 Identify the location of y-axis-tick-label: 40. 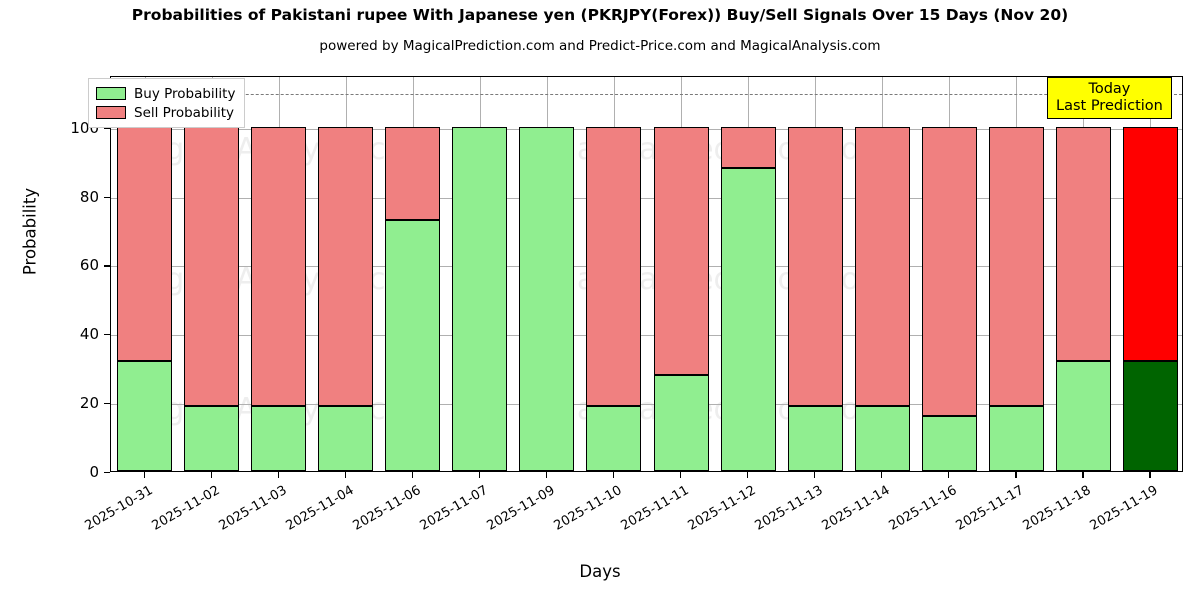
(89, 334).